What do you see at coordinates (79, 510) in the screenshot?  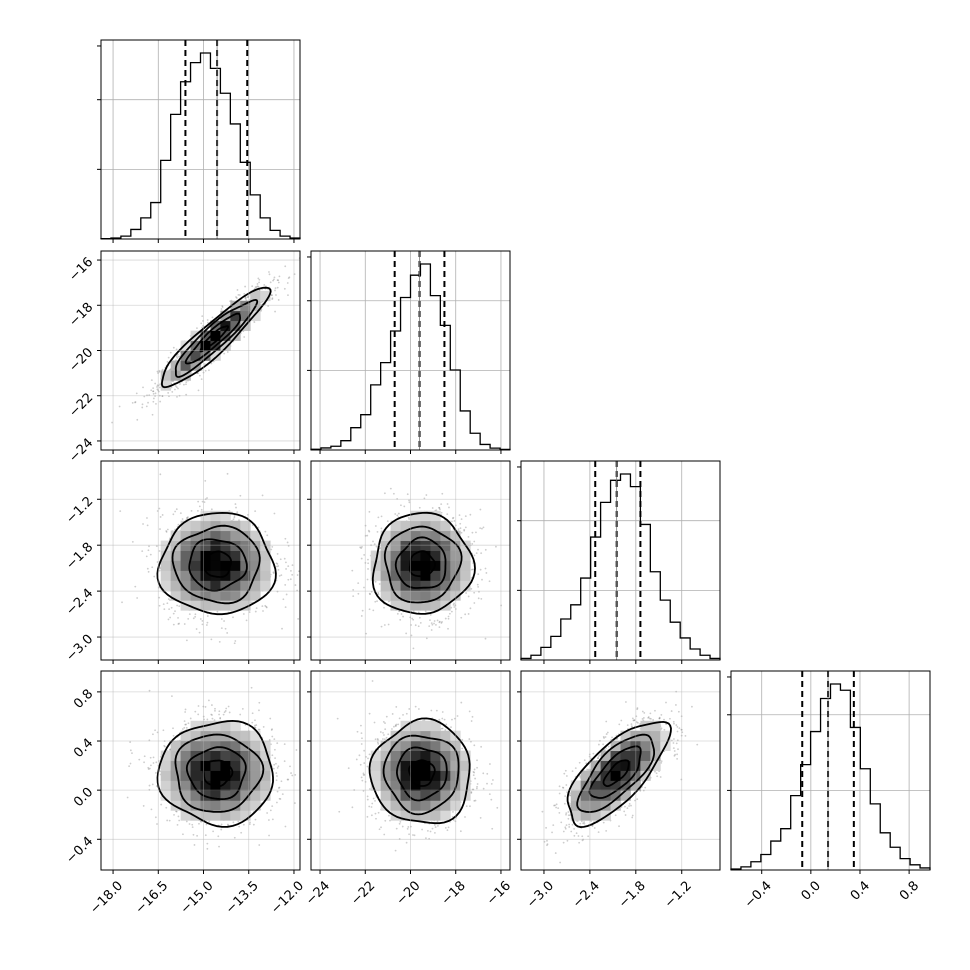 I see `y-tick-label: −1.2` at bounding box center [79, 510].